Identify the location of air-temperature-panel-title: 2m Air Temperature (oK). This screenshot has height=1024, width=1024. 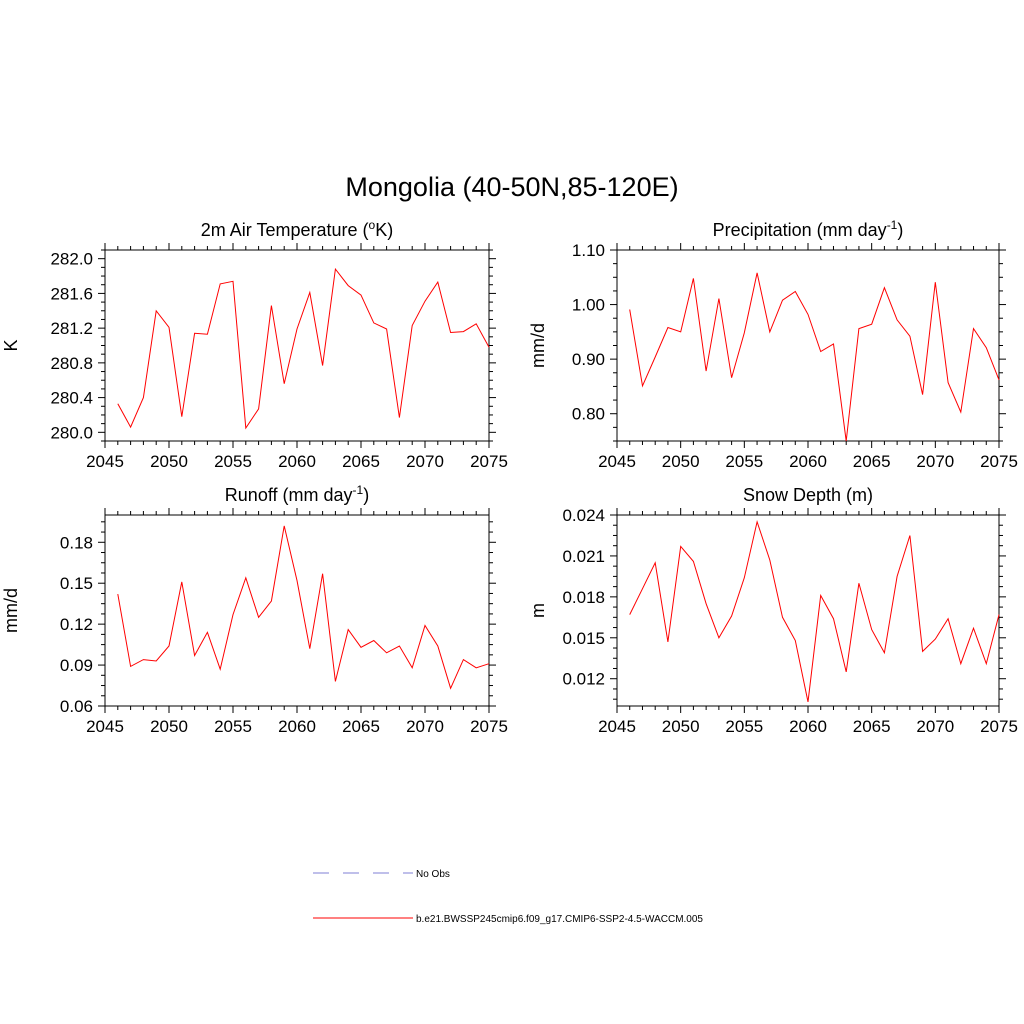
(297, 229).